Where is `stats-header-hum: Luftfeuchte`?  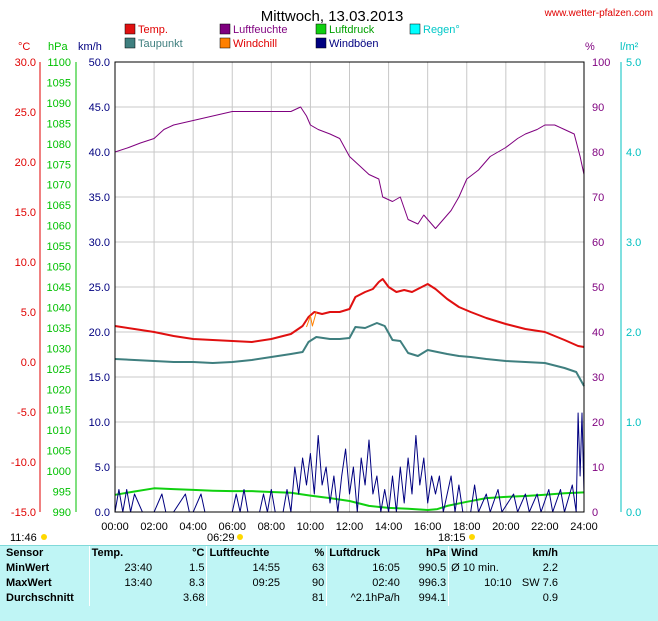
stats-header-hum: Luftfeuchte is located at coordinates (244, 553).